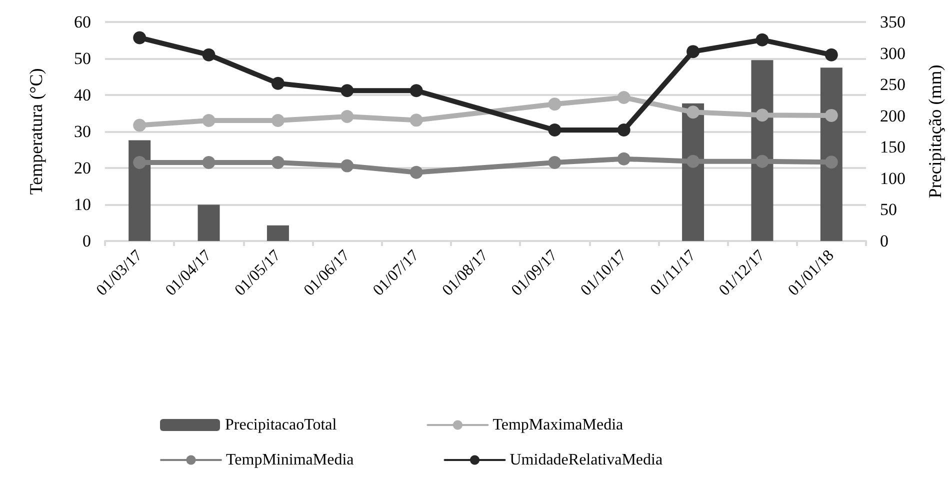 This screenshot has height=477, width=952. I want to click on y2-tick-label: 150, so click(893, 147).